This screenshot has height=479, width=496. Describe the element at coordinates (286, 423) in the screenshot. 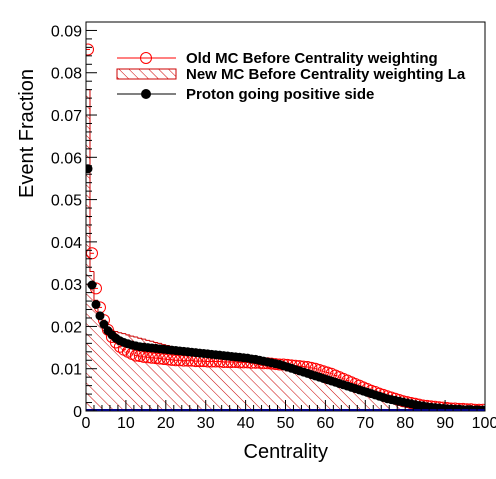

I see `x-tick-label: 50` at that location.